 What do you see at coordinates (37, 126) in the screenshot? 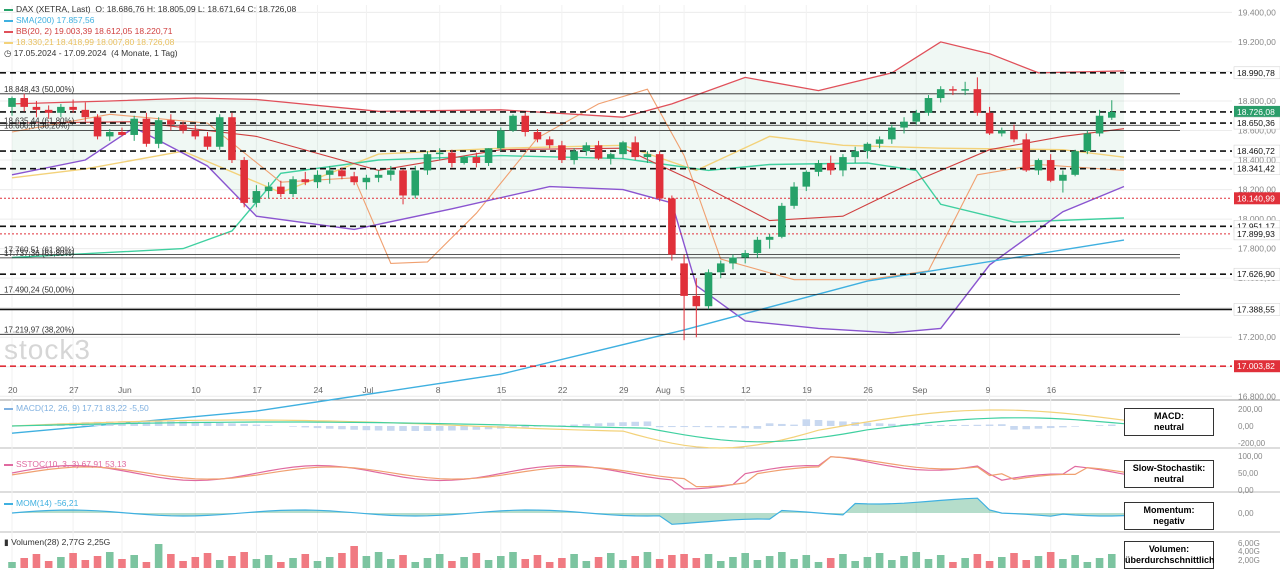
I see `fib-level-label: 18.600,0 (38,20%)` at bounding box center [37, 126].